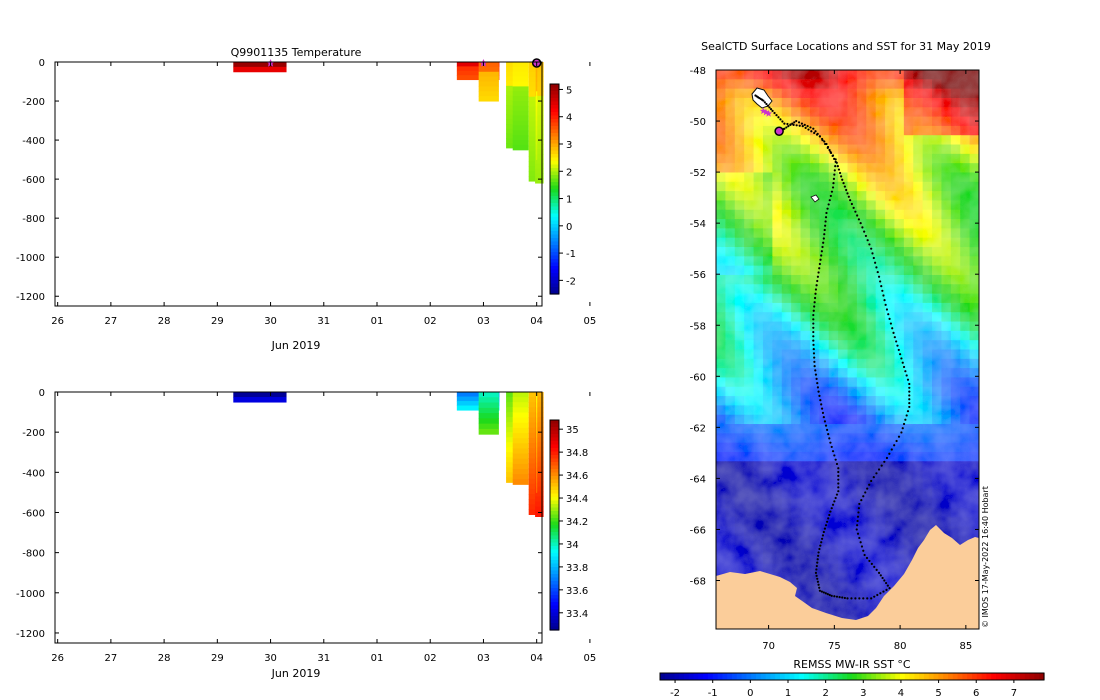 This screenshot has width=1100, height=700. What do you see at coordinates (388, 121) in the screenshot?
I see `temperature-plot-area` at bounding box center [388, 121].